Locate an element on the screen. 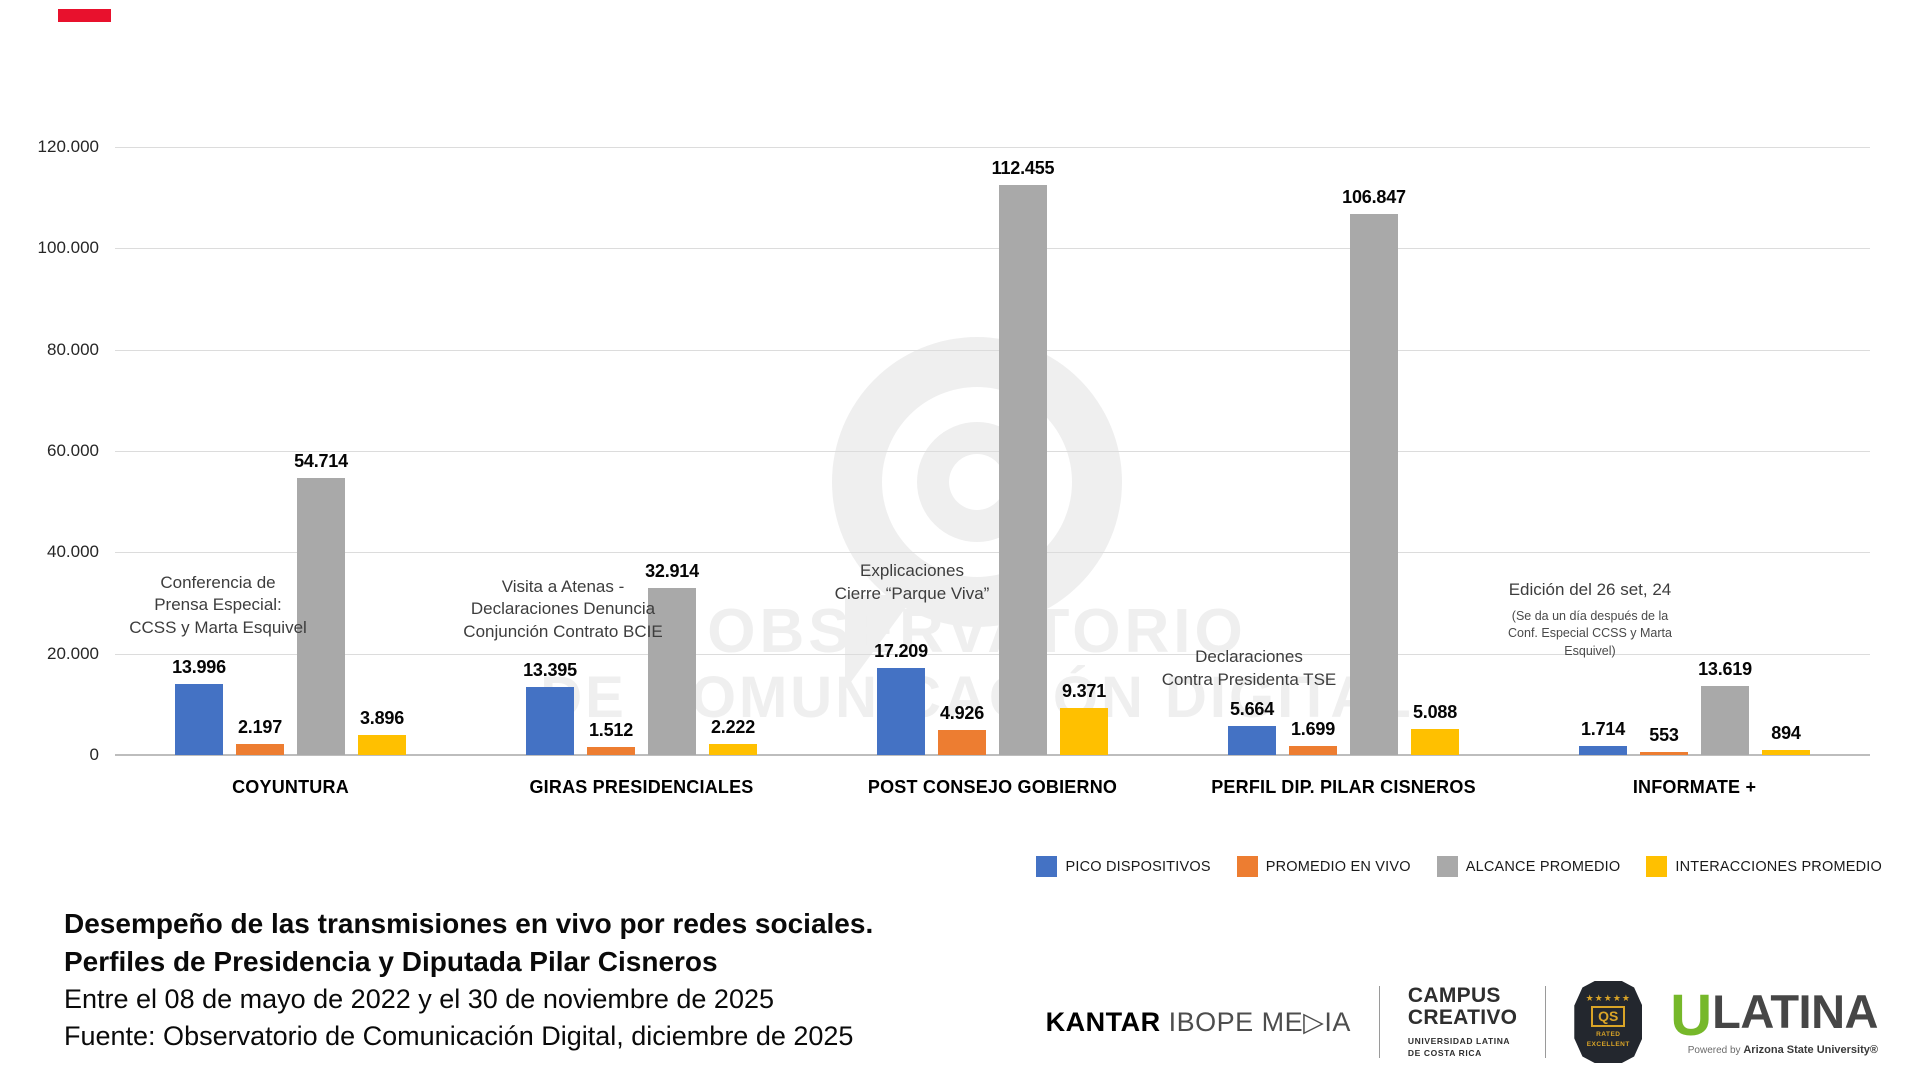 This screenshot has height=1080, width=1920. value-label: 13.619 is located at coordinates (1725, 669).